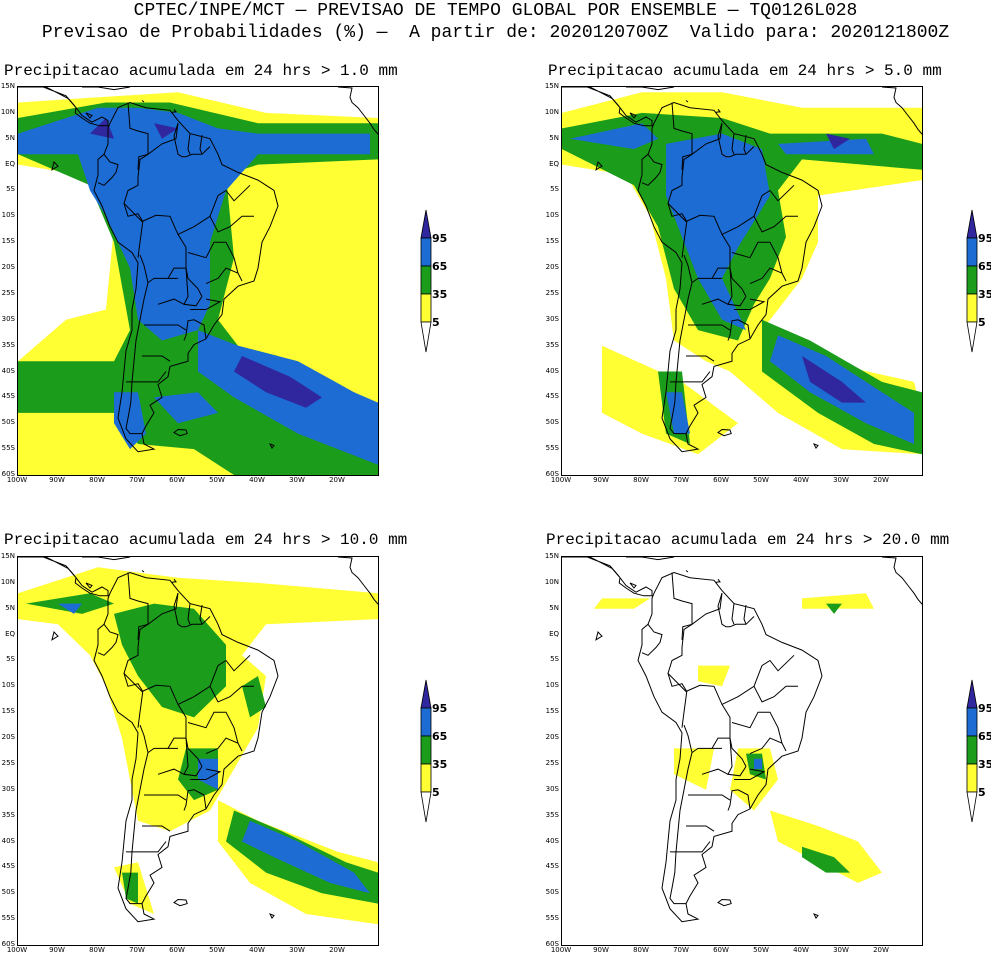 Image resolution: width=991 pixels, height=957 pixels. Describe the element at coordinates (552, 840) in the screenshot. I see `lat-tick-label: 40S` at that location.